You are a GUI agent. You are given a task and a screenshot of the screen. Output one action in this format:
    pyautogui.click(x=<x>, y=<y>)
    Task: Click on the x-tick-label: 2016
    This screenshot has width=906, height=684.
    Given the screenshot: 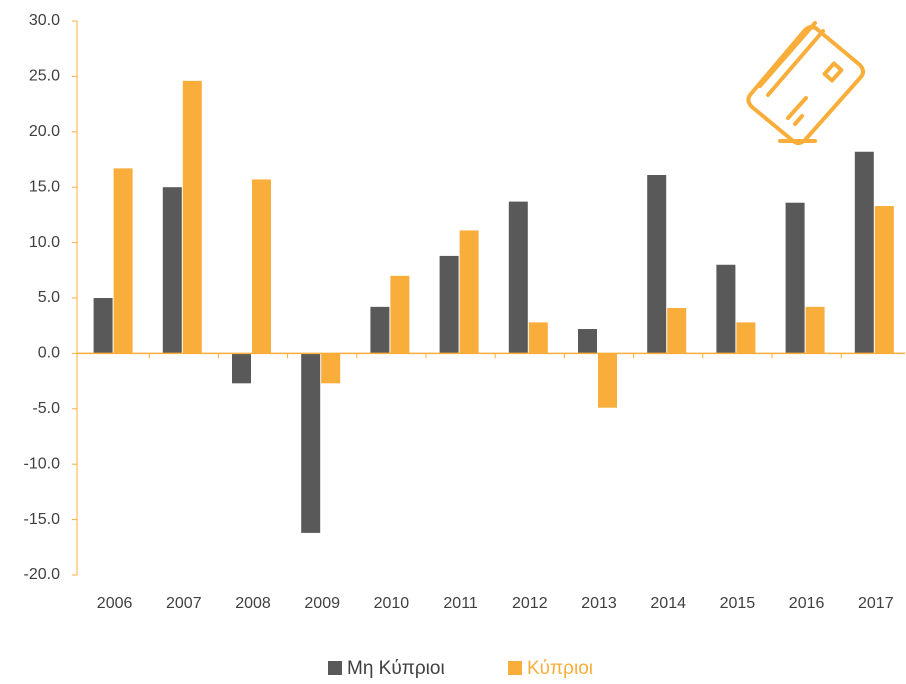 What is the action you would take?
    pyautogui.click(x=807, y=603)
    